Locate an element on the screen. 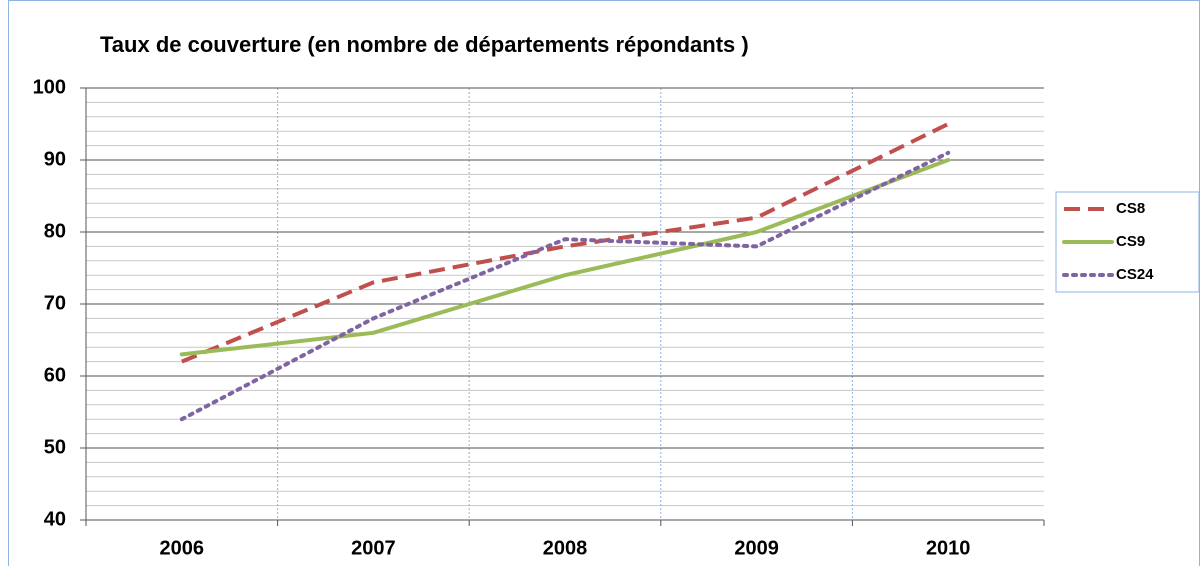 The height and width of the screenshot is (566, 1201). y-tick-label: 90 is located at coordinates (55, 159).